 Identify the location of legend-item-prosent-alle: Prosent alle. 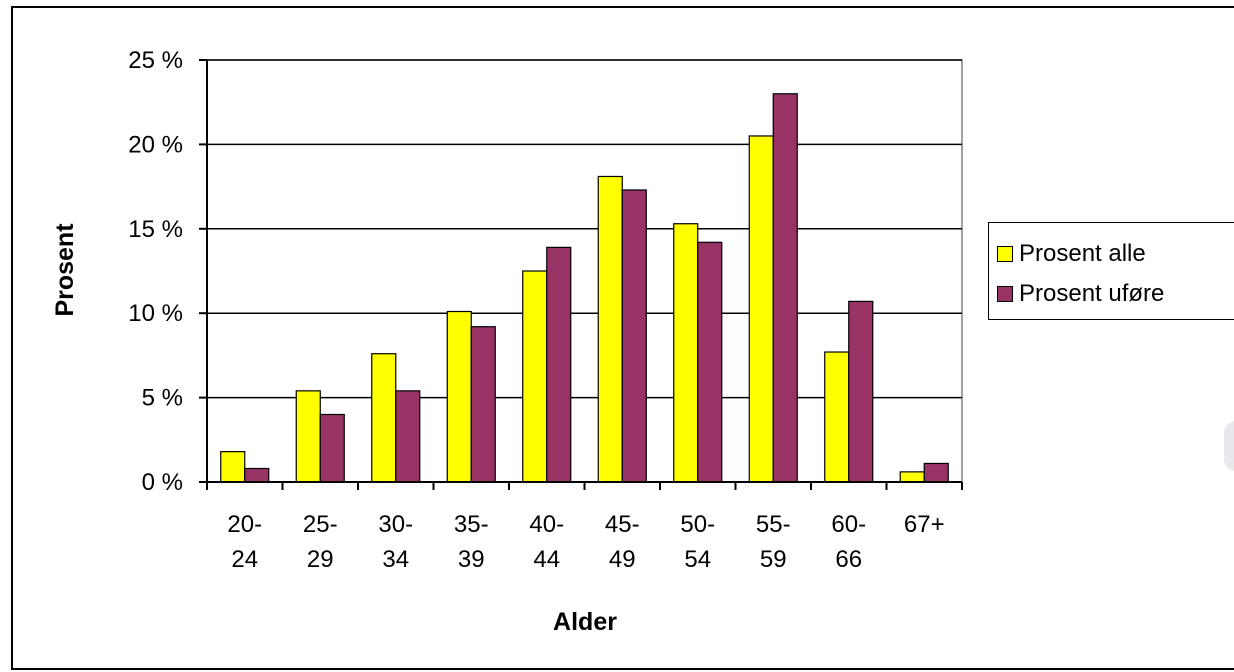
(1071, 254).